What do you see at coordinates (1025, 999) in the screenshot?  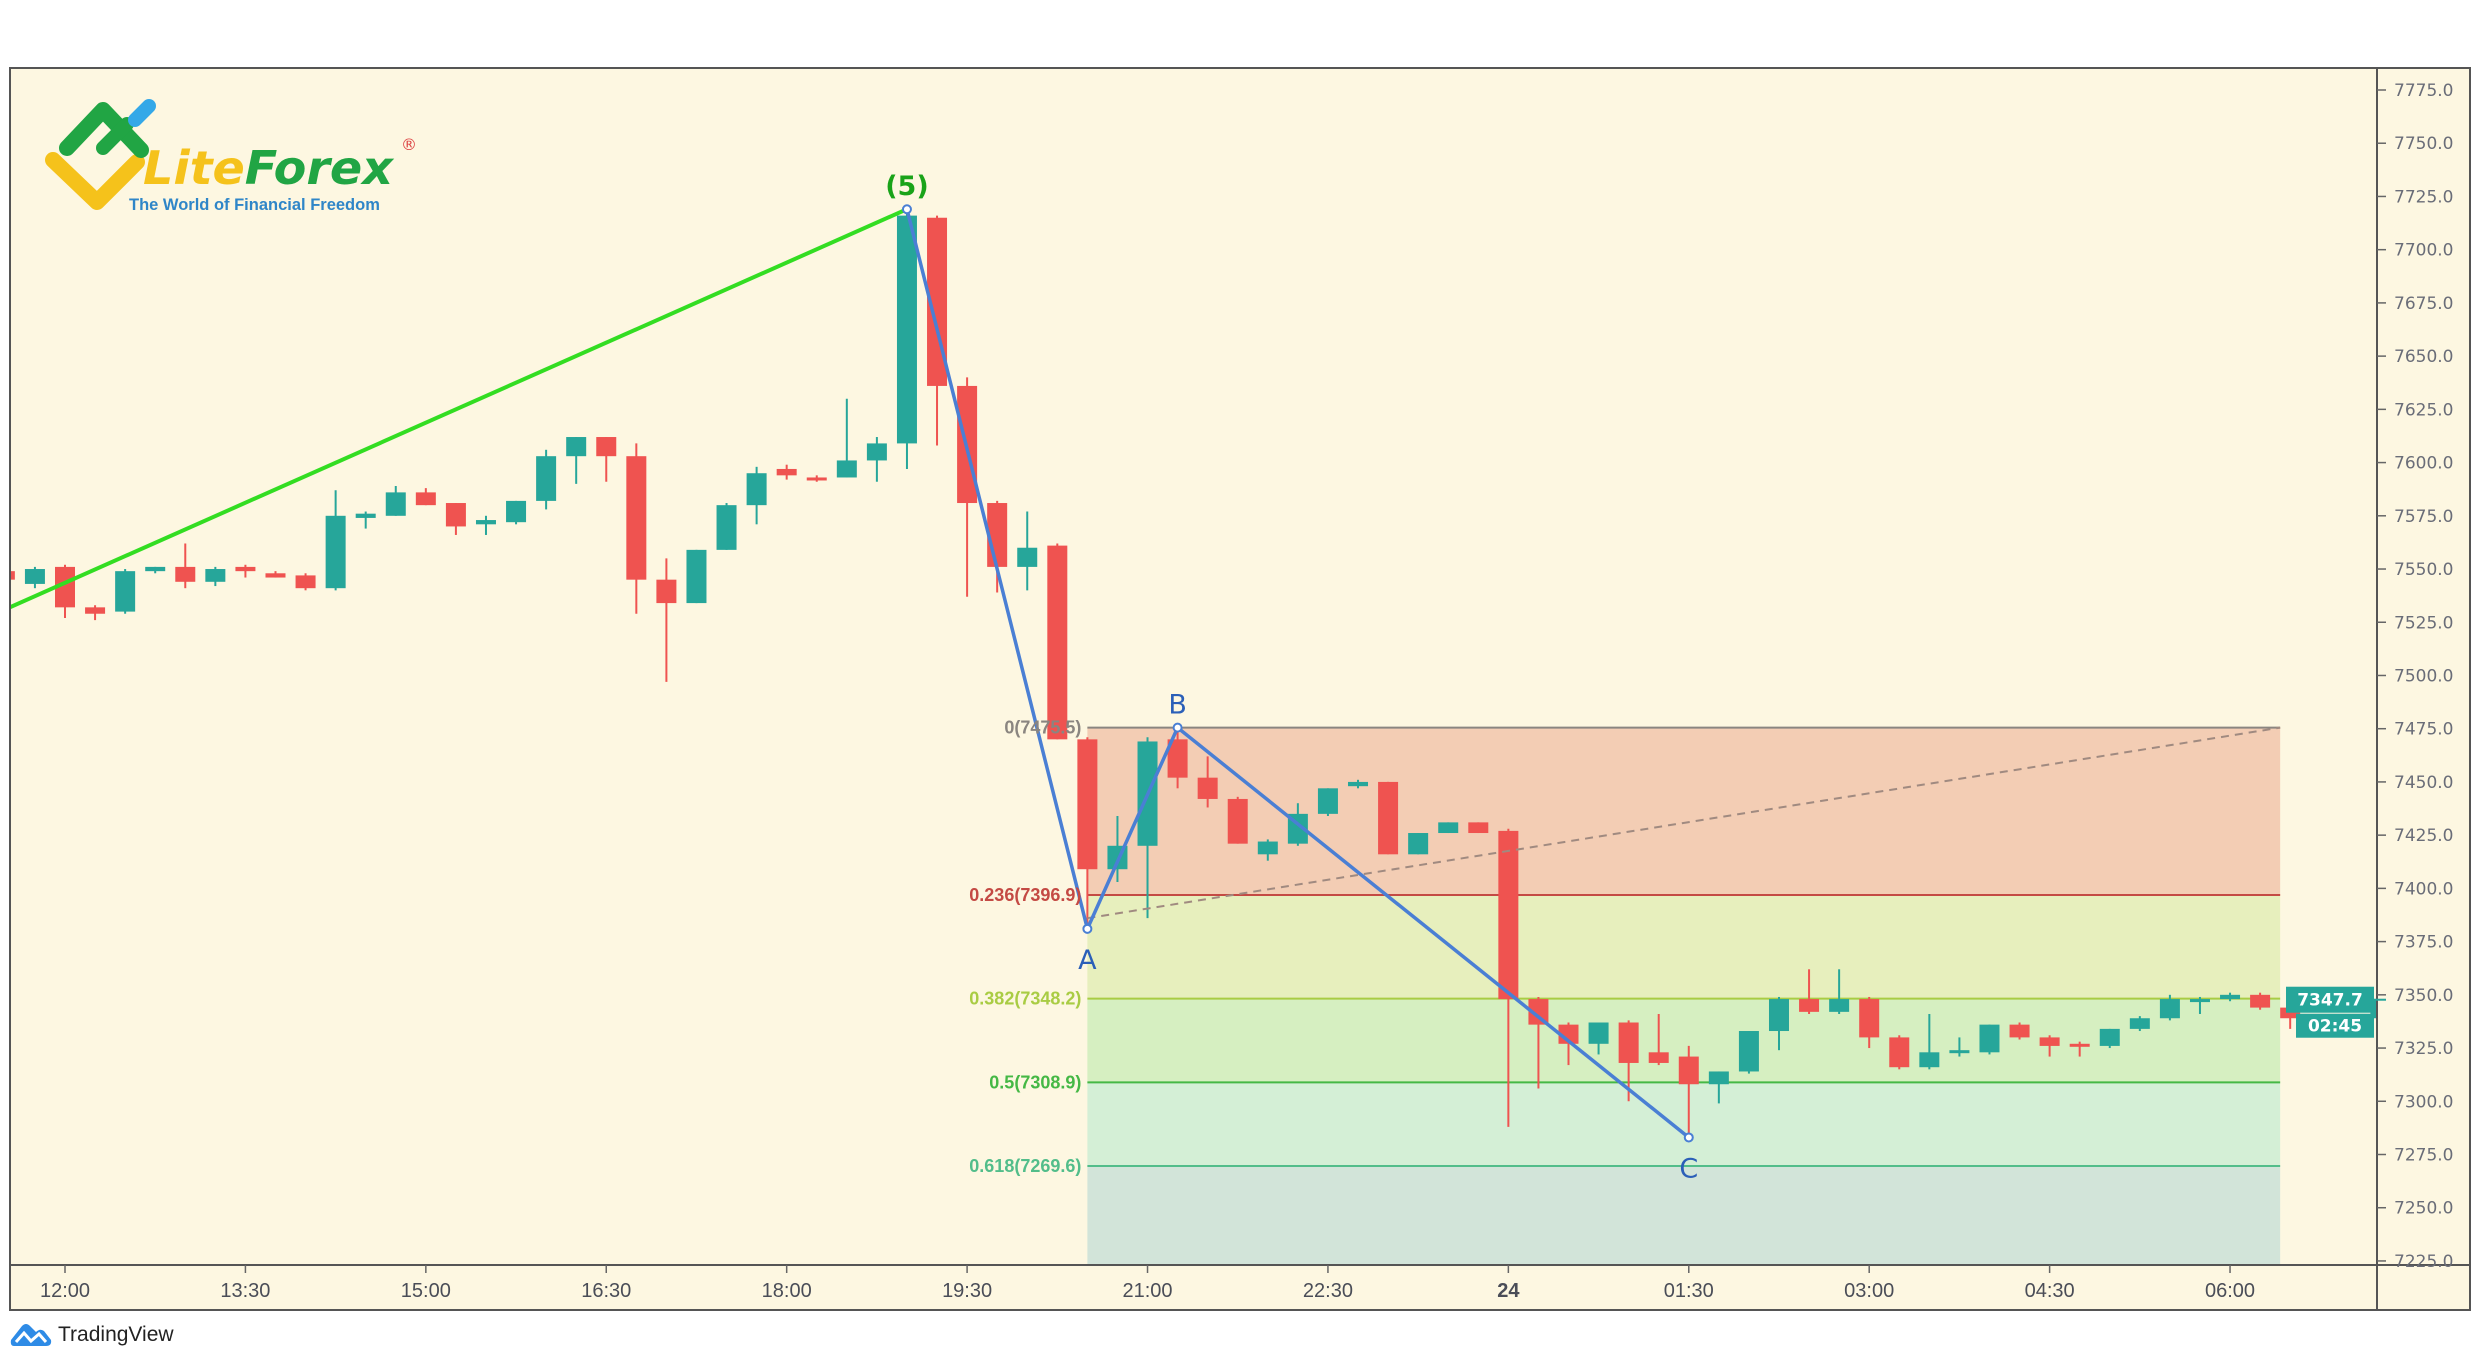 I see `fib-level-label: 0.382(7348.2)` at bounding box center [1025, 999].